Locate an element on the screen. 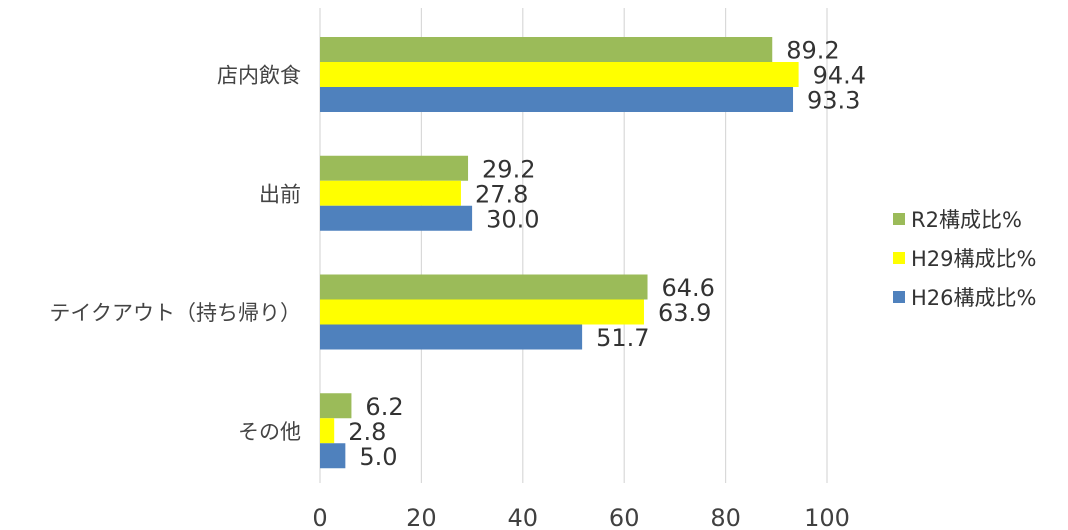 The image size is (1068, 530). x-tick-label: 0 is located at coordinates (319, 517).